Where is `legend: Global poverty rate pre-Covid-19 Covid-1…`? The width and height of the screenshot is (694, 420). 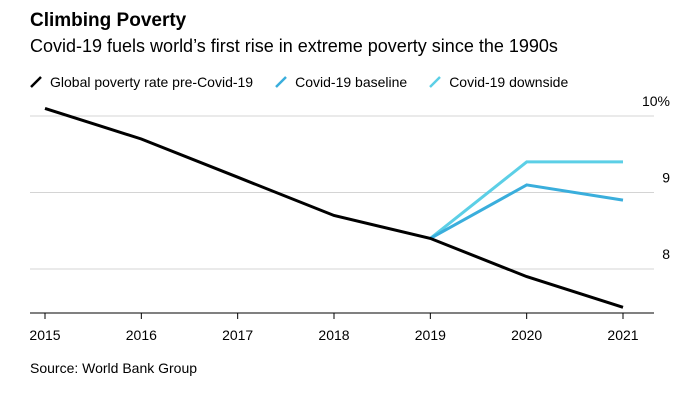
legend: Global poverty rate pre-Covid-19 Covid-1… is located at coordinates (310, 82).